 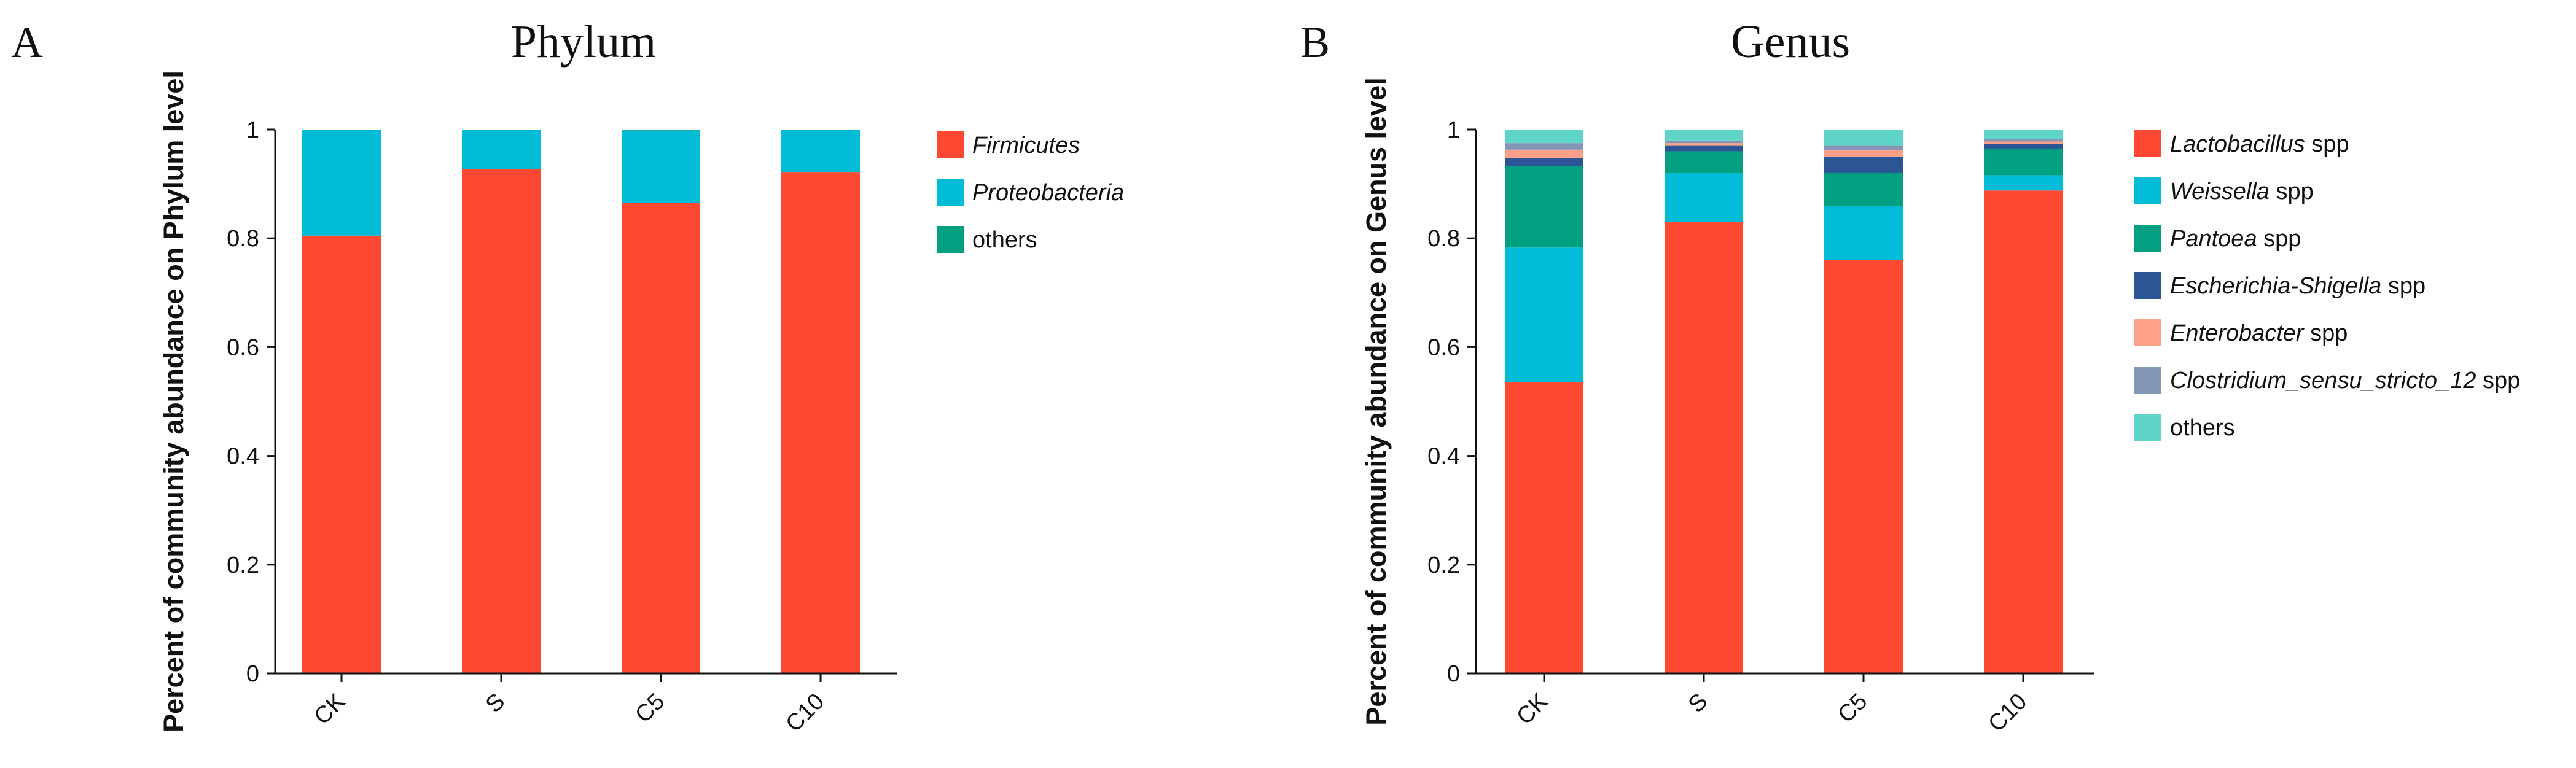 What do you see at coordinates (2147, 285) in the screenshot?
I see `legend-swatch-escherichia-shigella` at bounding box center [2147, 285].